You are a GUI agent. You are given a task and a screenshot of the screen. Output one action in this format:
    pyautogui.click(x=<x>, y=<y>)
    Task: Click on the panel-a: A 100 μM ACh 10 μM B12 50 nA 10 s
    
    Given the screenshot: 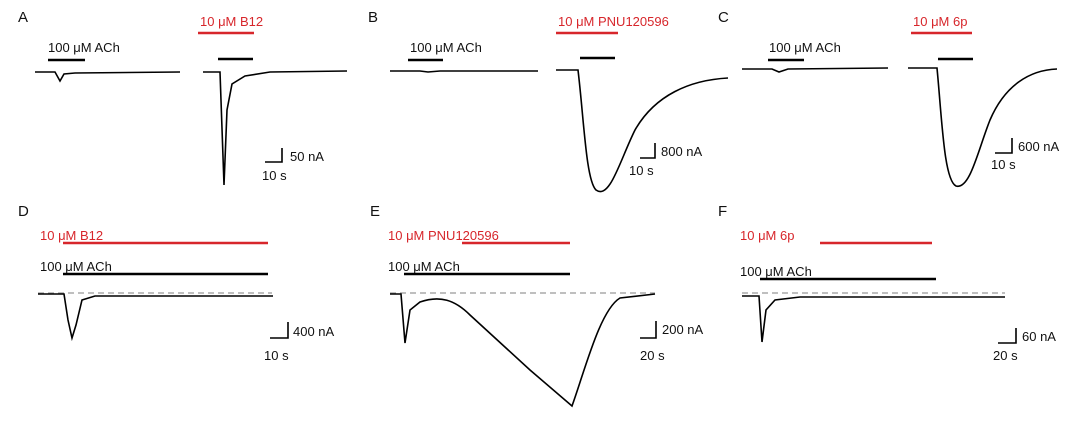 What is the action you would take?
    pyautogui.click(x=183, y=97)
    